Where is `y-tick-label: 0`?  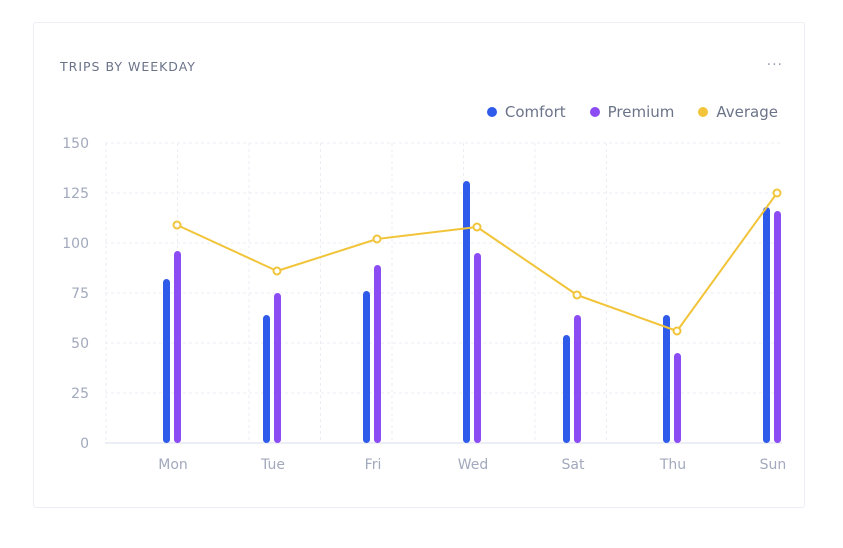
y-tick-label: 0 is located at coordinates (84, 444).